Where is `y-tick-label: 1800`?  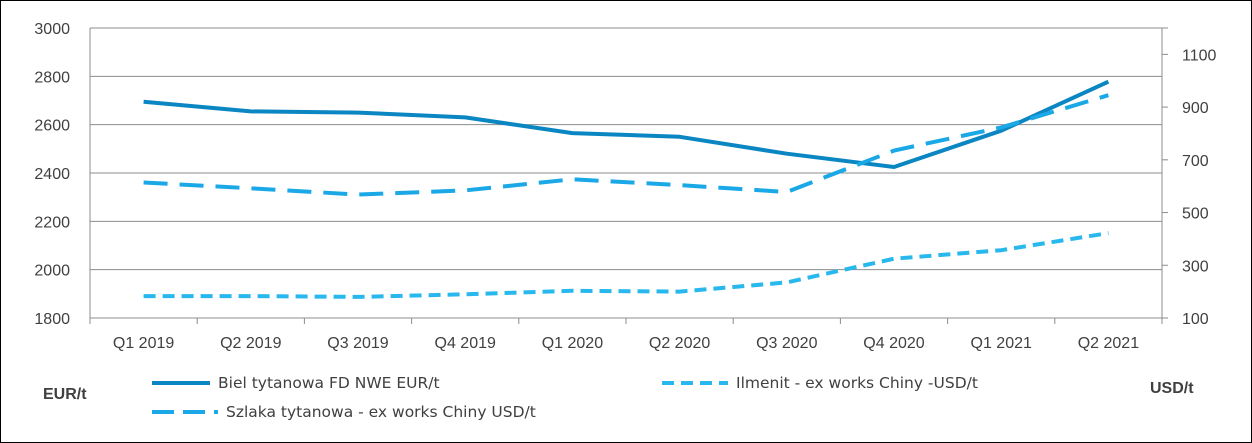
y-tick-label: 1800 is located at coordinates (52, 319).